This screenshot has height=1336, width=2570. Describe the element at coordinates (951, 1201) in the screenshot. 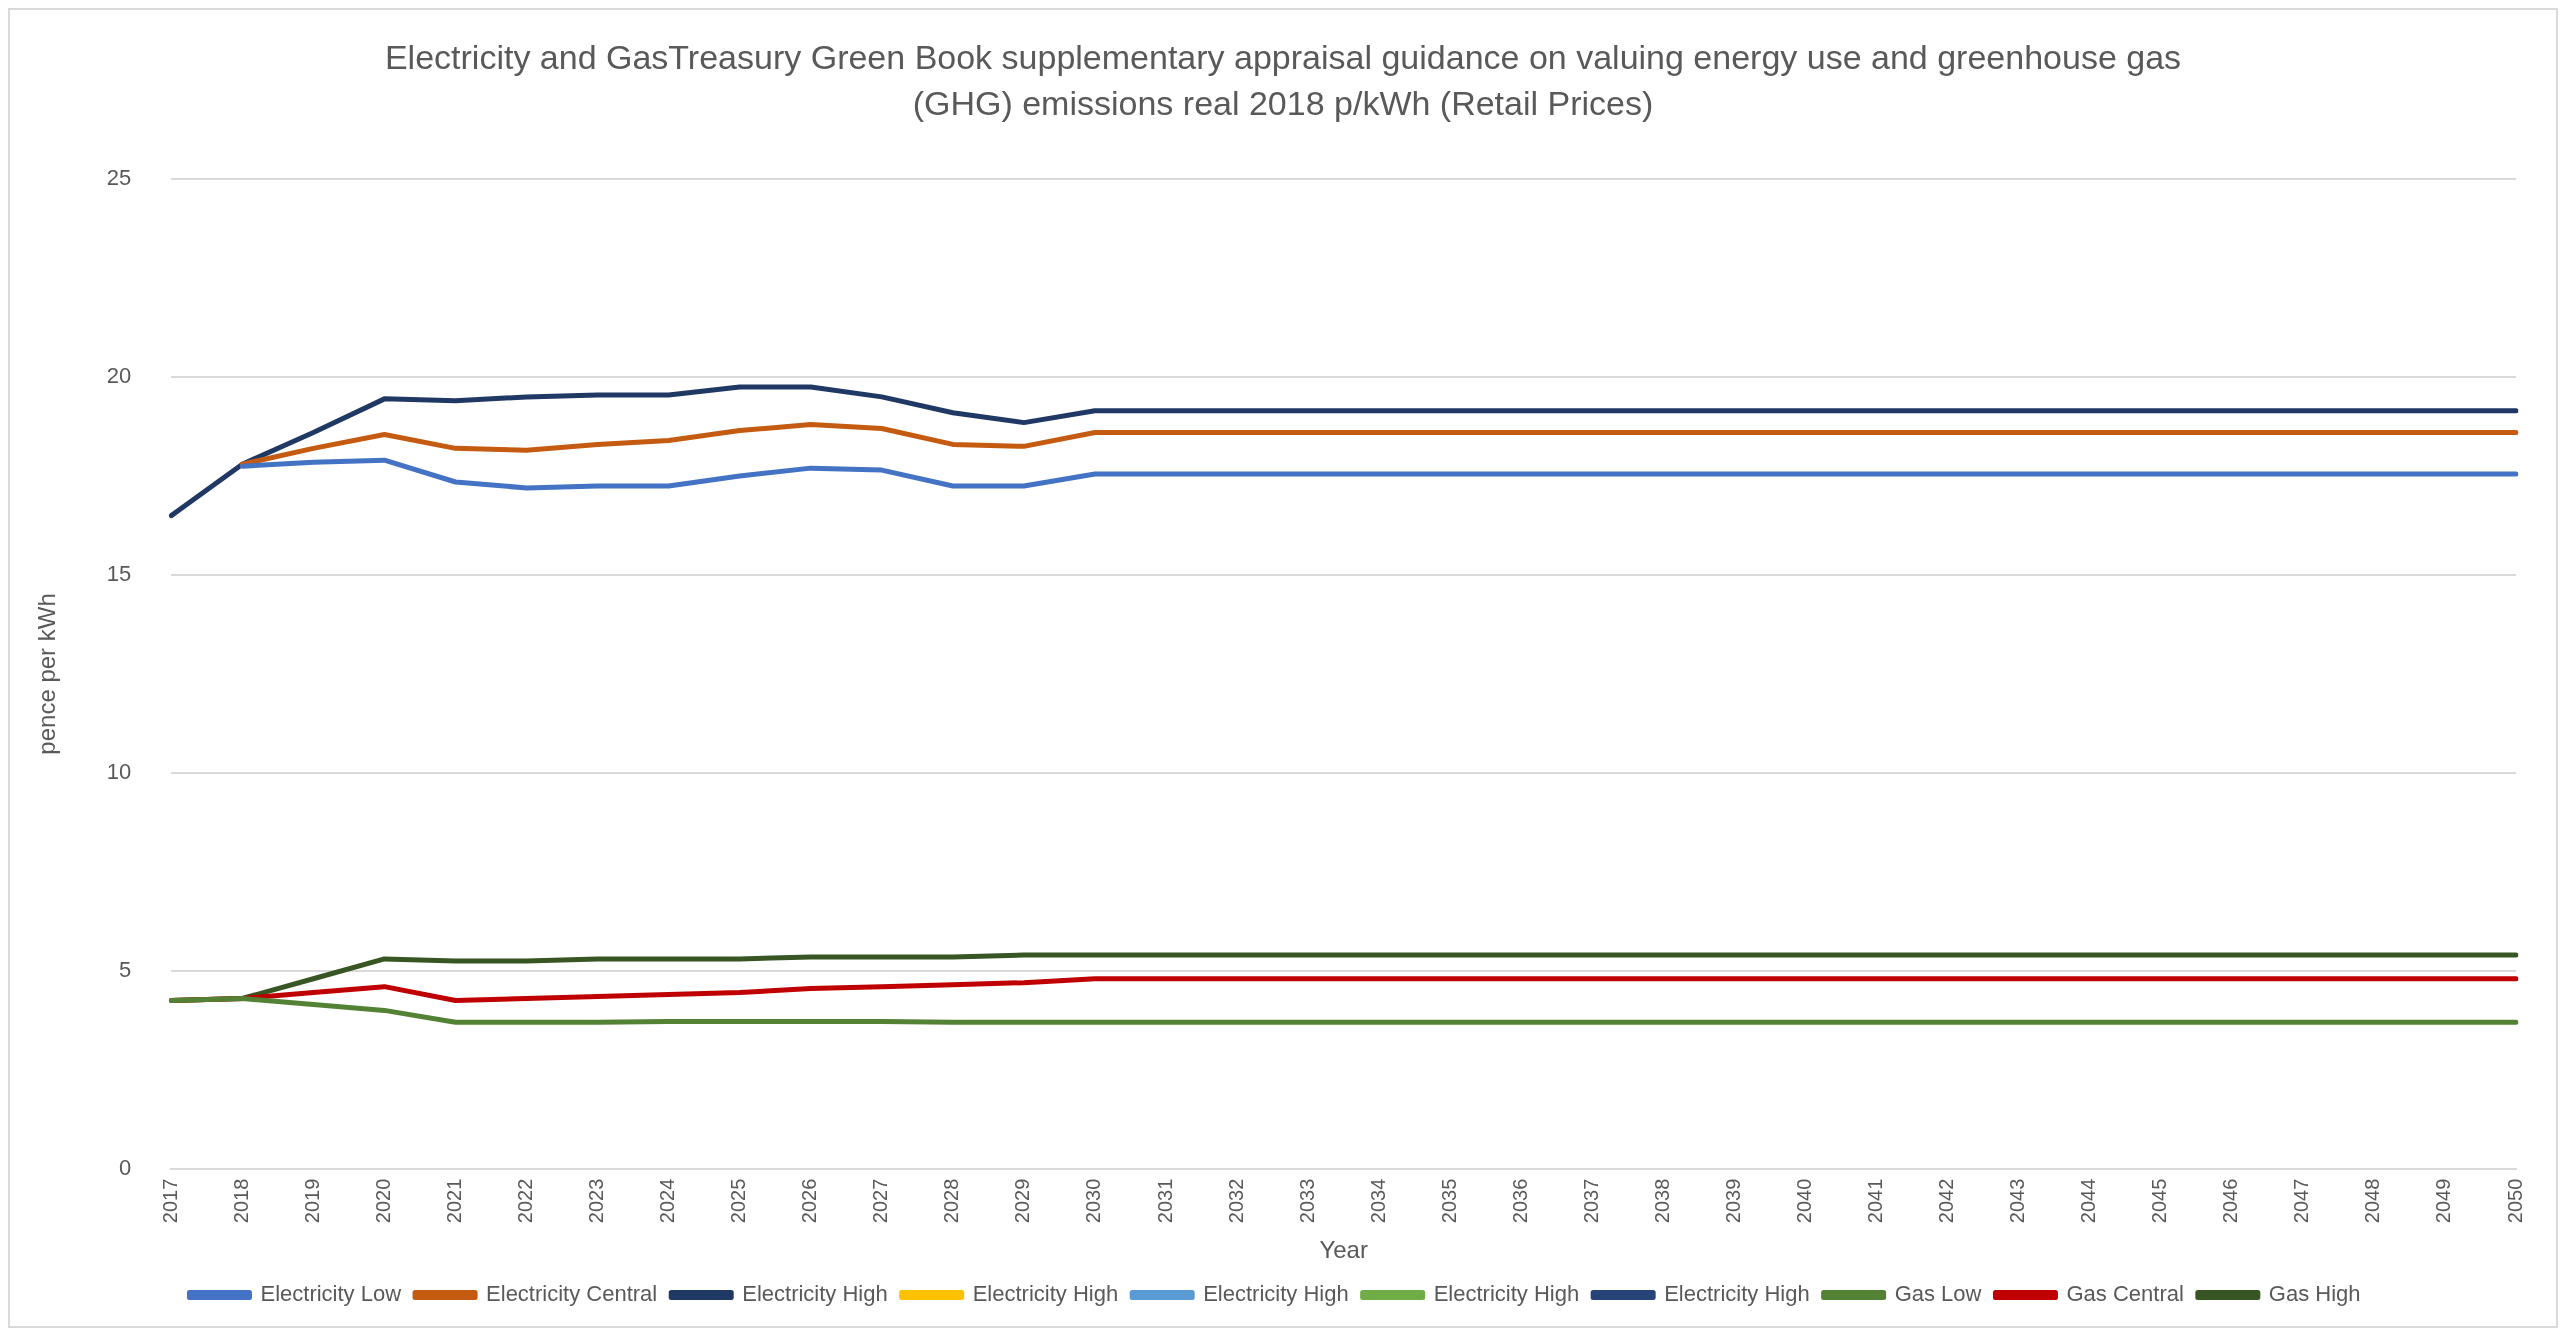

I see `x-tick-label: 2028` at that location.